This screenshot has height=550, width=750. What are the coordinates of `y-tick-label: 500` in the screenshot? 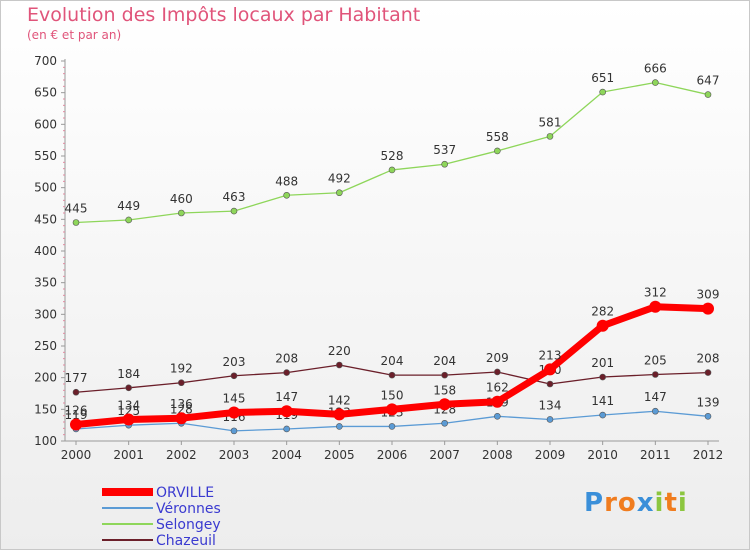 It's located at (45, 188).